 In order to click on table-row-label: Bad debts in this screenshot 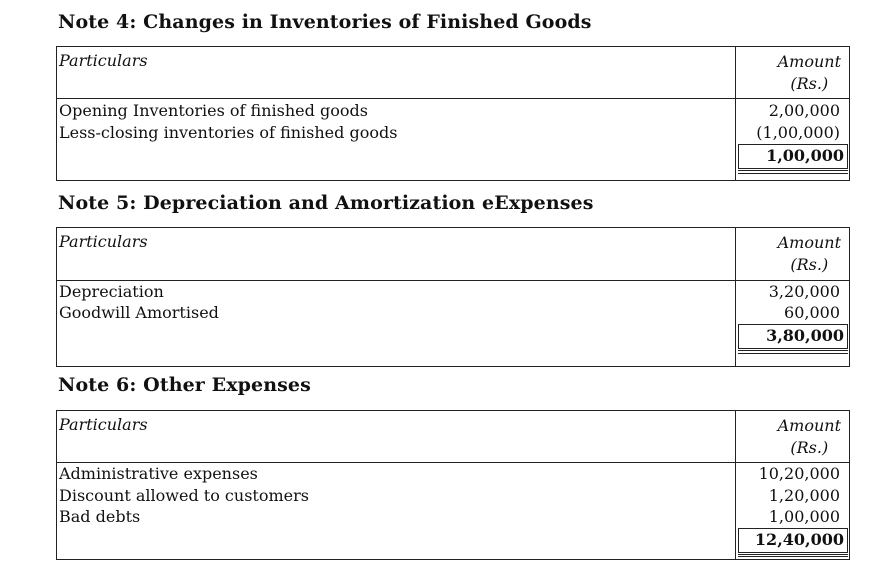, I will do `click(100, 516)`.